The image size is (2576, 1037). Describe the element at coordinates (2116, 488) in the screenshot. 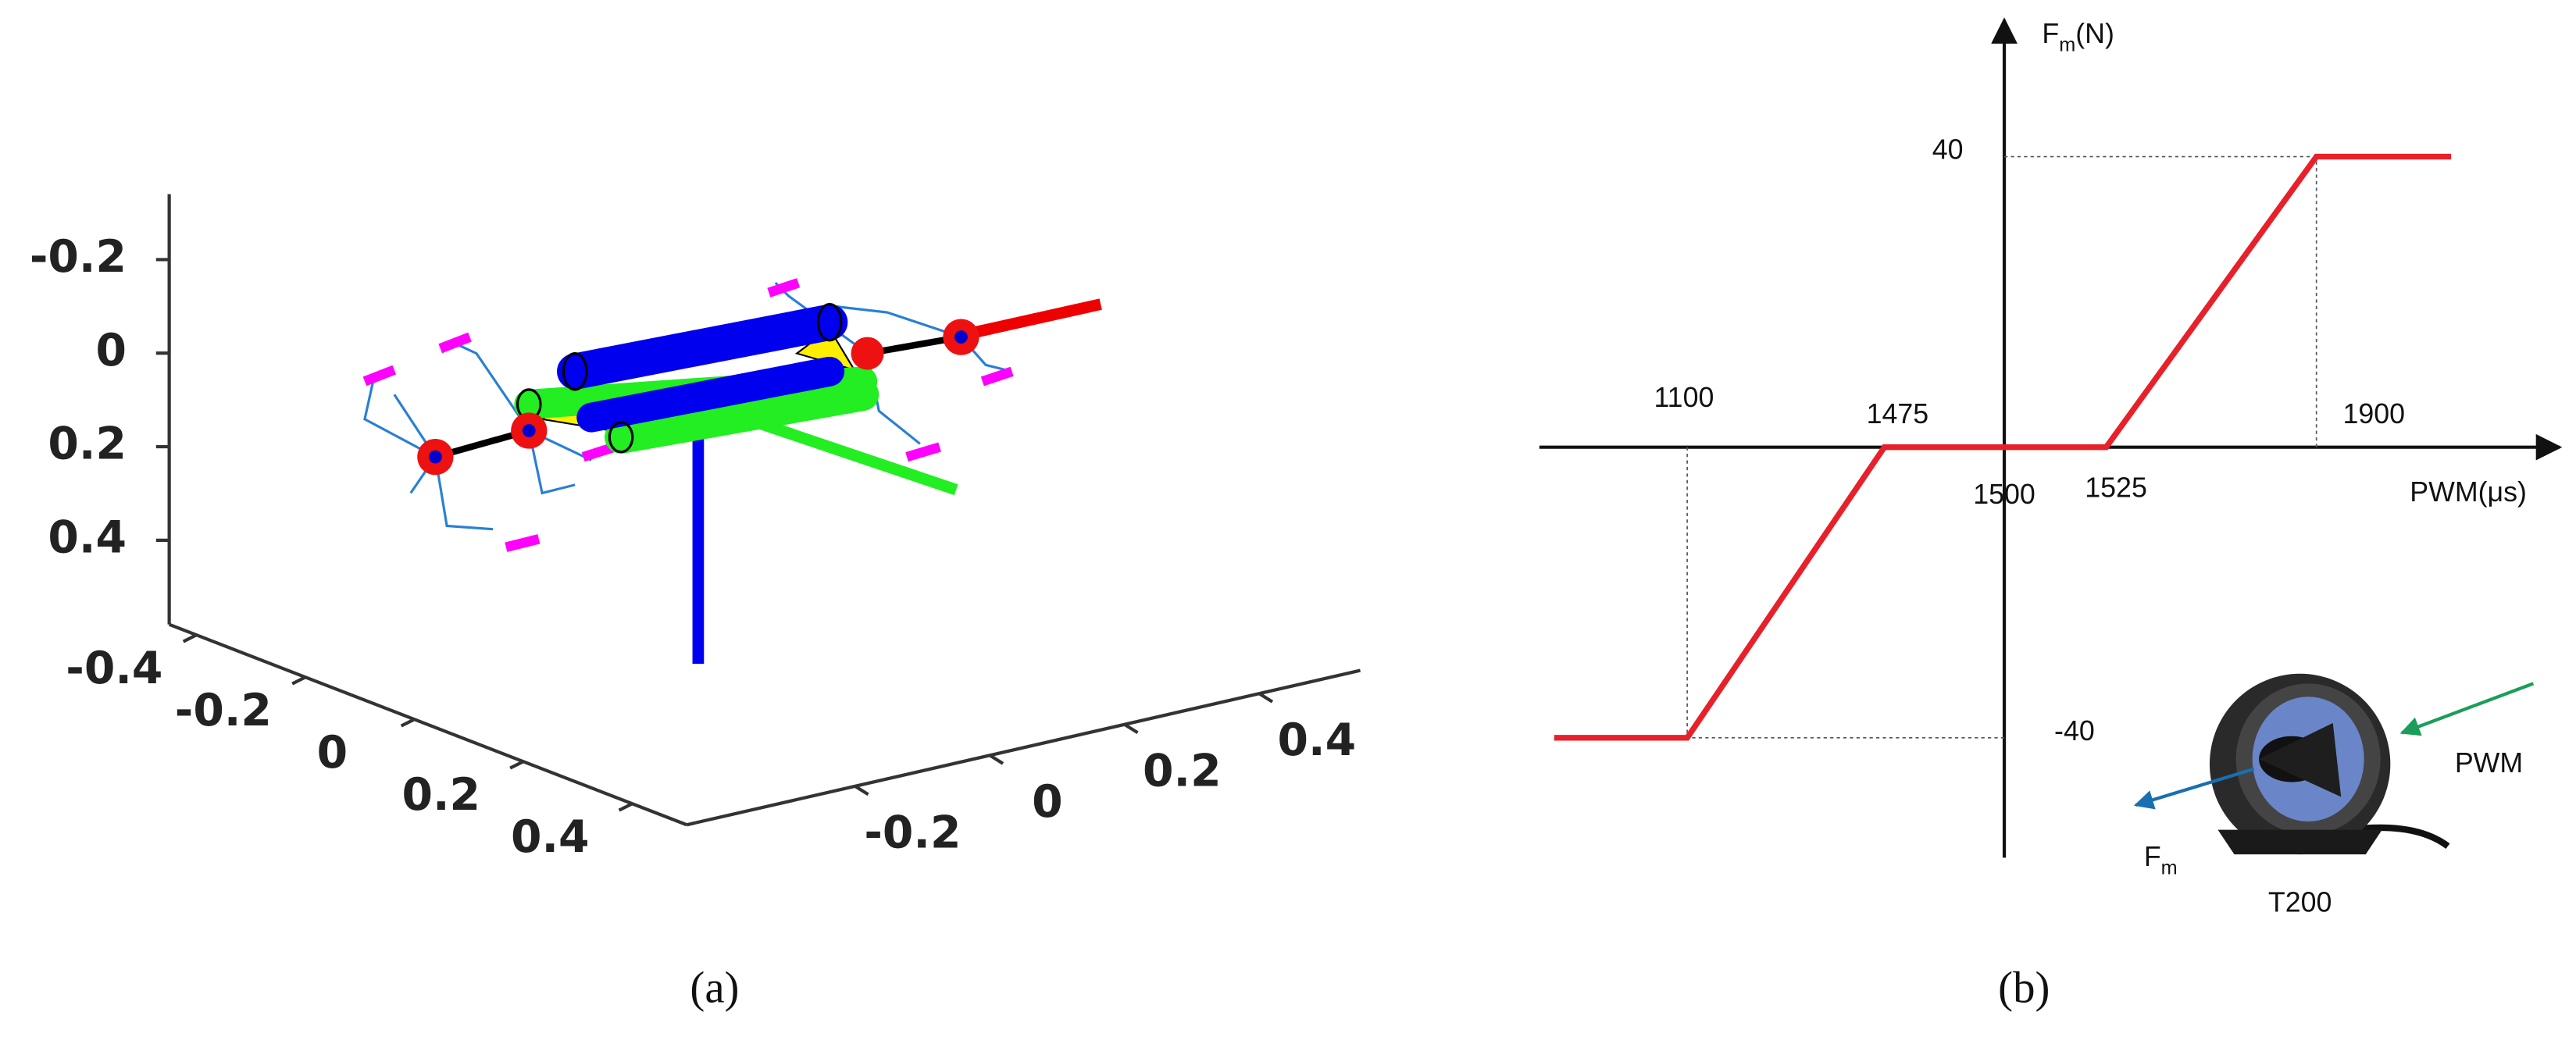

I see `x-tick-label: 1525` at that location.